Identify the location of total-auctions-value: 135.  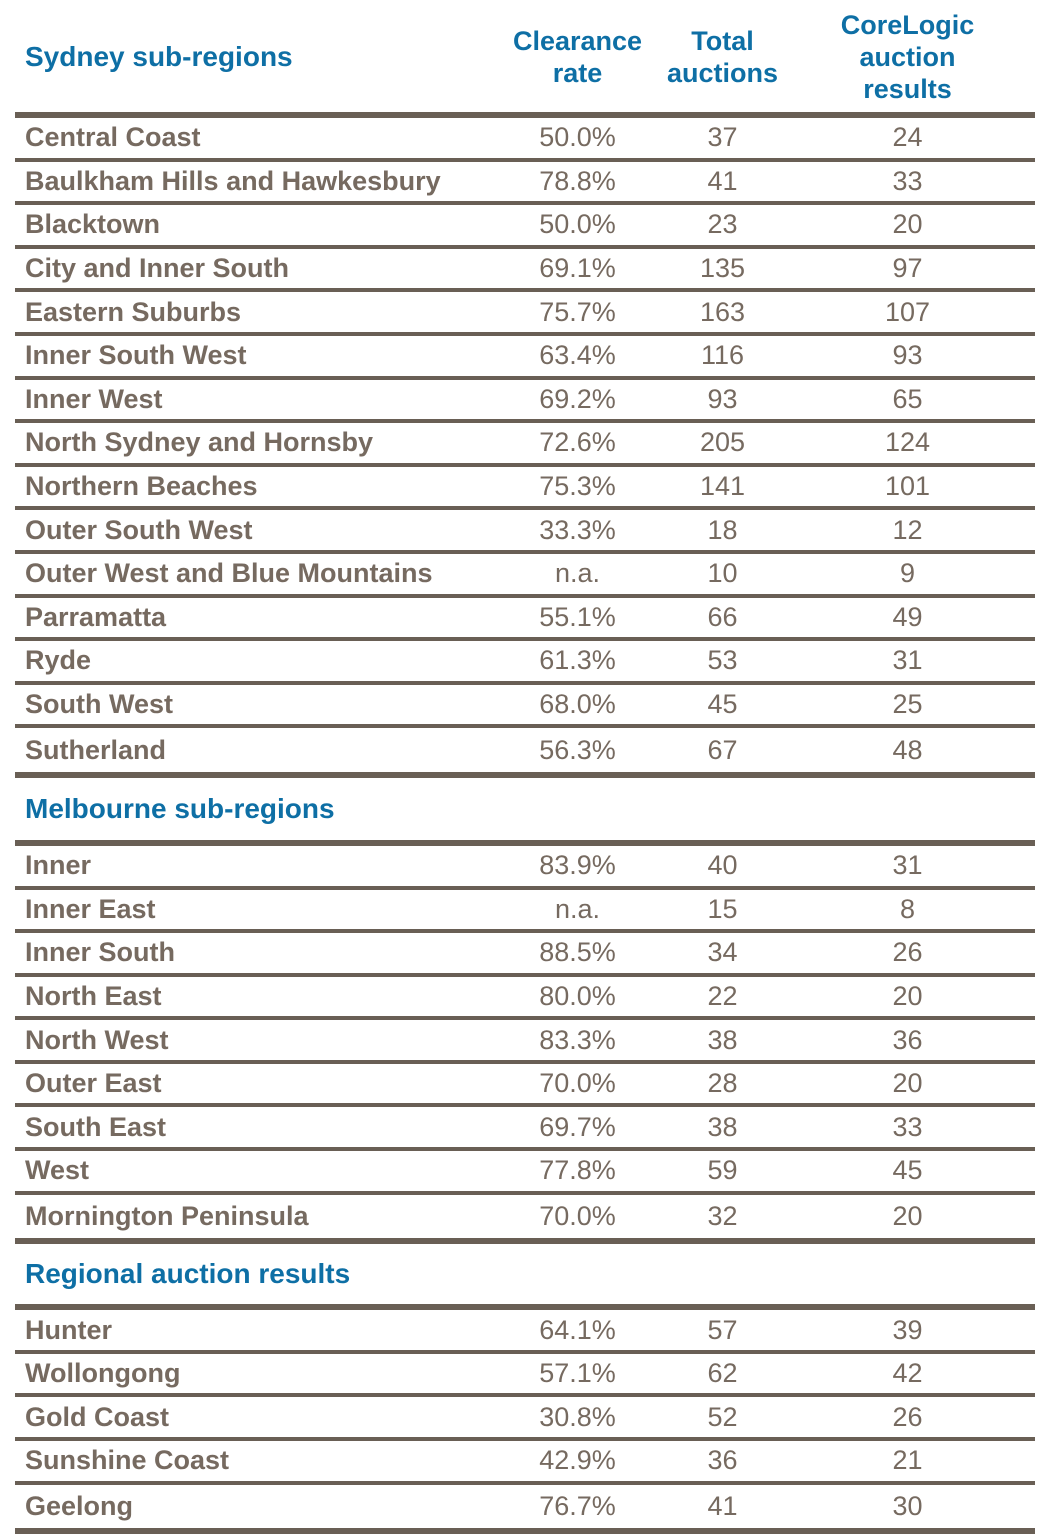
(722, 268).